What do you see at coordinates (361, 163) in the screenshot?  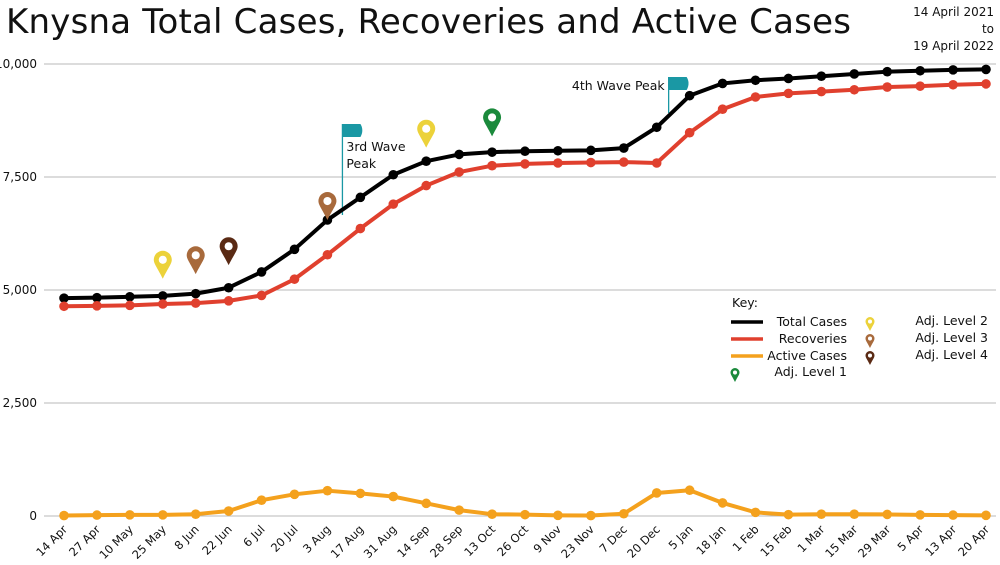 I see `annotation-line: Peak` at bounding box center [361, 163].